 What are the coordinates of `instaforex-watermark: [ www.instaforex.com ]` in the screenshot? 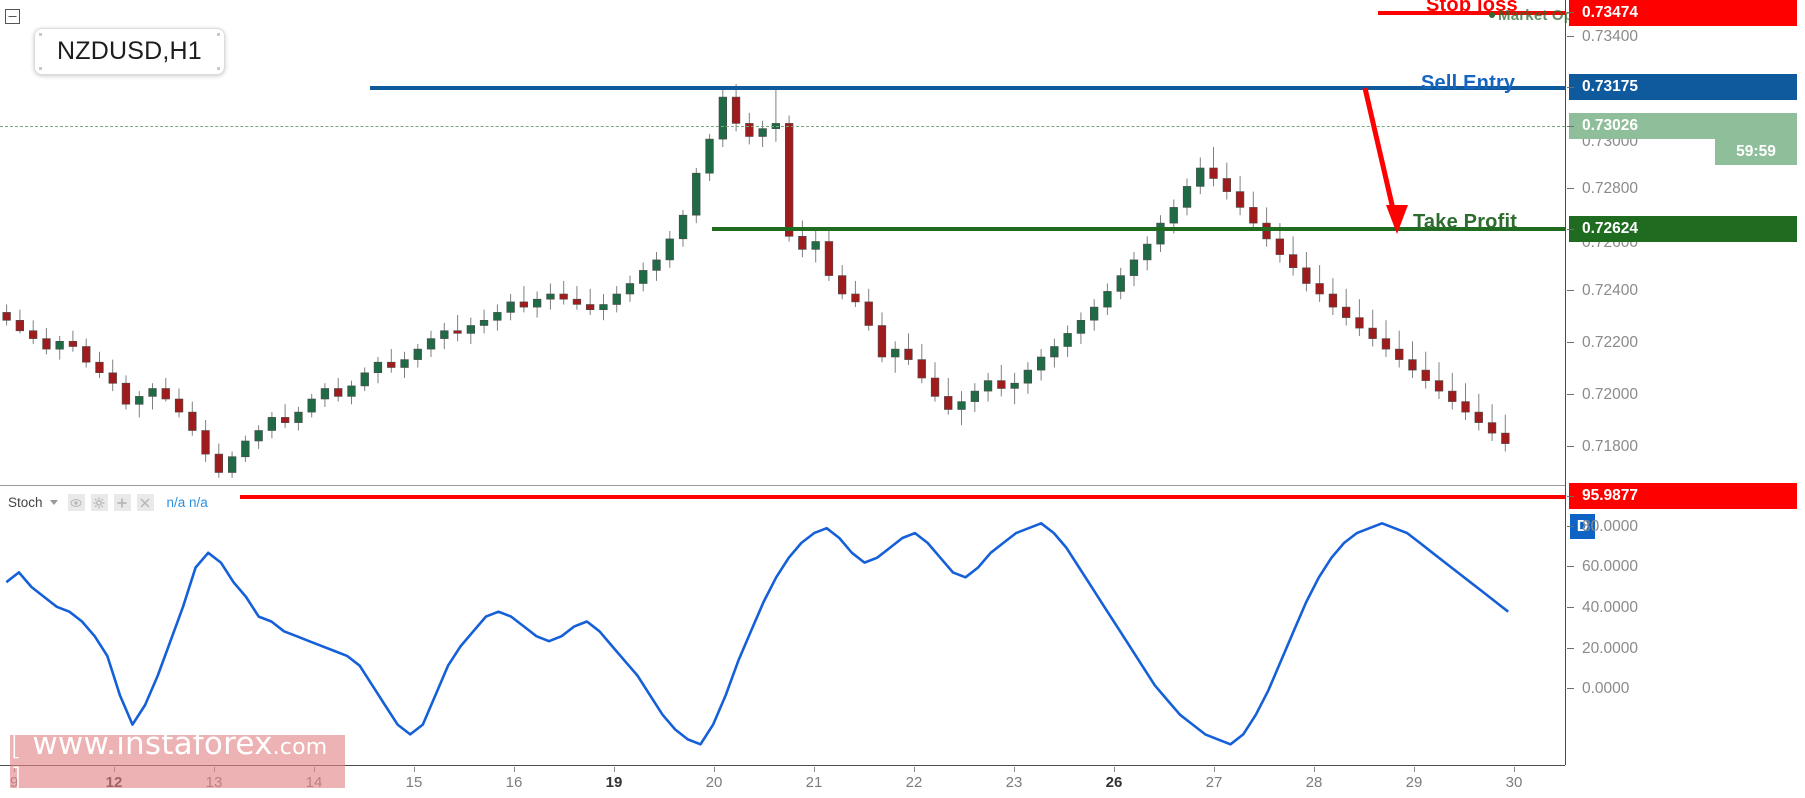 It's located at (177, 762).